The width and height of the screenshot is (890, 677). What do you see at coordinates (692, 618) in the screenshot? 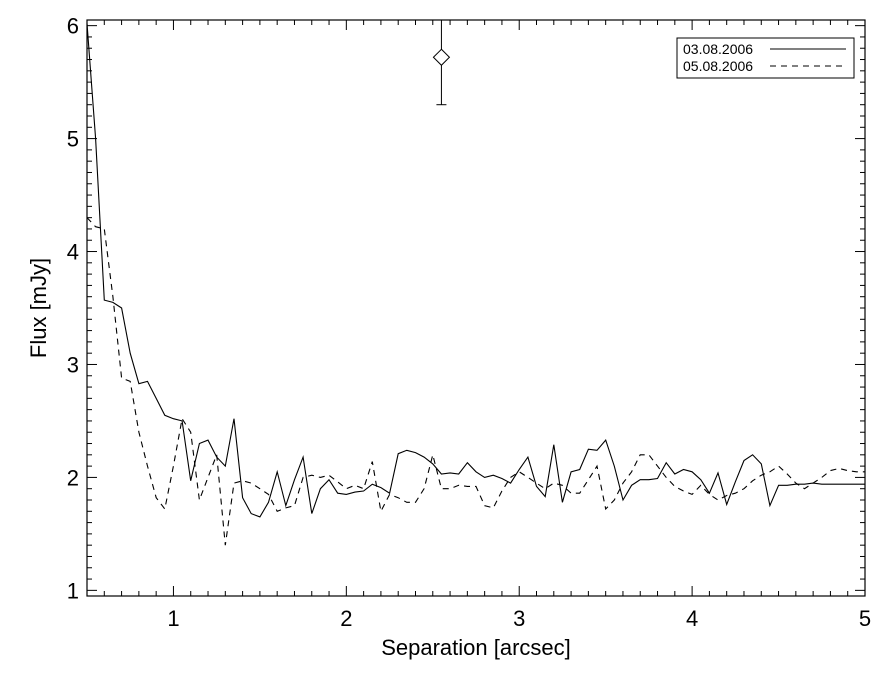
I see `x-tick-label: 4` at bounding box center [692, 618].